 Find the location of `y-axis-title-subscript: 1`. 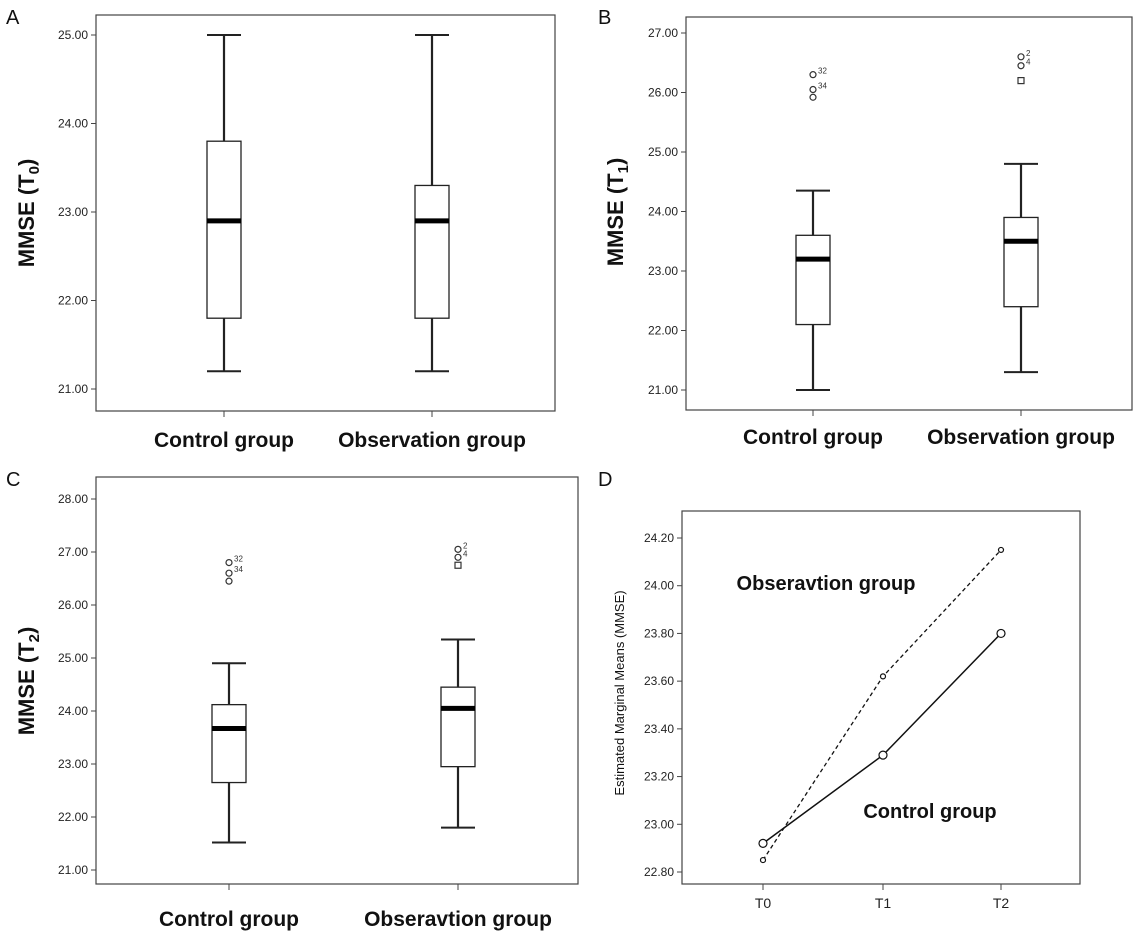

y-axis-title-subscript: 1 is located at coordinates (623, 169).